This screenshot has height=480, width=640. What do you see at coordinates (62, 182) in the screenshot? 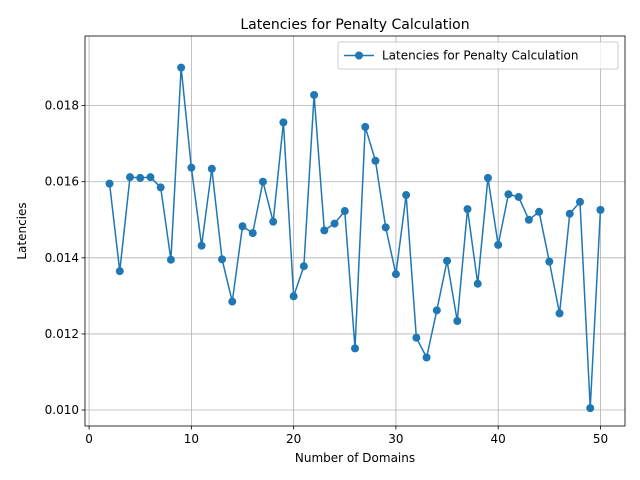
I see `y-tick-label: 0.016` at bounding box center [62, 182].